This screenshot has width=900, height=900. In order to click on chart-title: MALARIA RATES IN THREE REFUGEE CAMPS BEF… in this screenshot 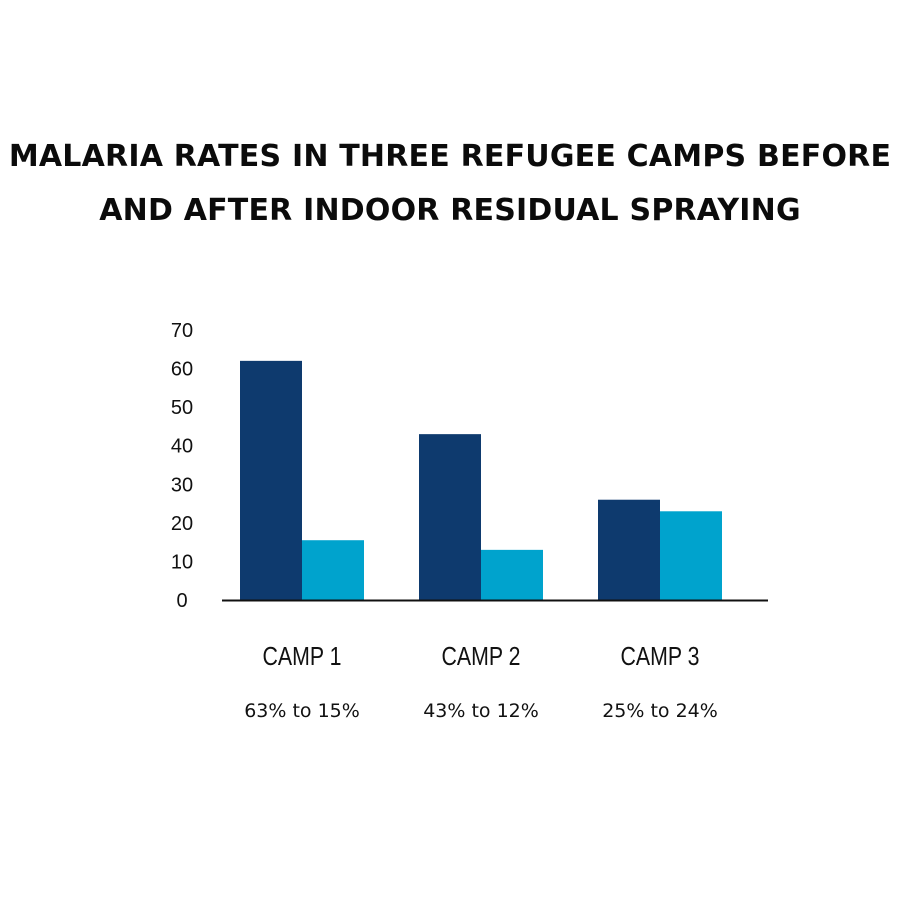, I will do `click(450, 184)`.